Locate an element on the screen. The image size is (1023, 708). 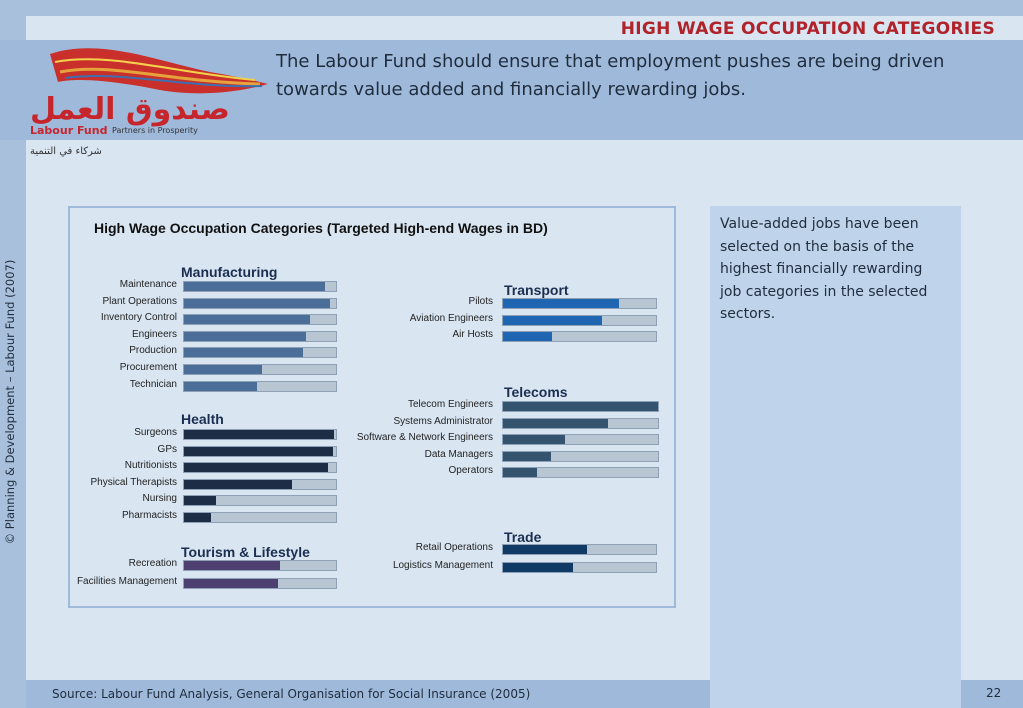
logo-arabic-text: صندوق العمل is located at coordinates (130, 109).